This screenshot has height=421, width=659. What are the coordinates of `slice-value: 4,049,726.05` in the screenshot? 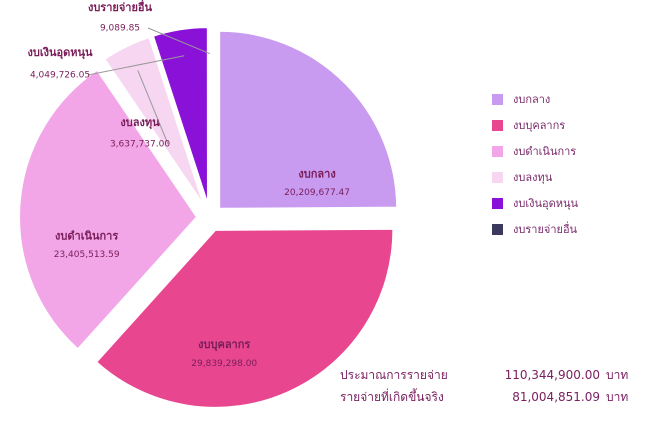 It's located at (60, 76).